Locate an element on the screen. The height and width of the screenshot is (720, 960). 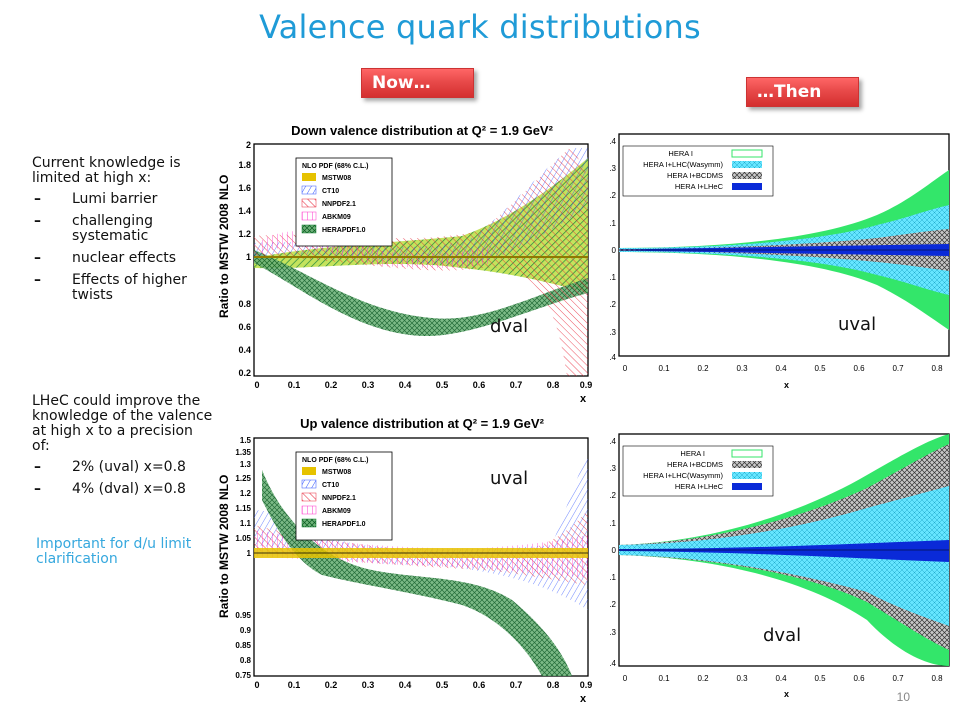
dval-legend-hera: HERA I is located at coordinates (692, 453).